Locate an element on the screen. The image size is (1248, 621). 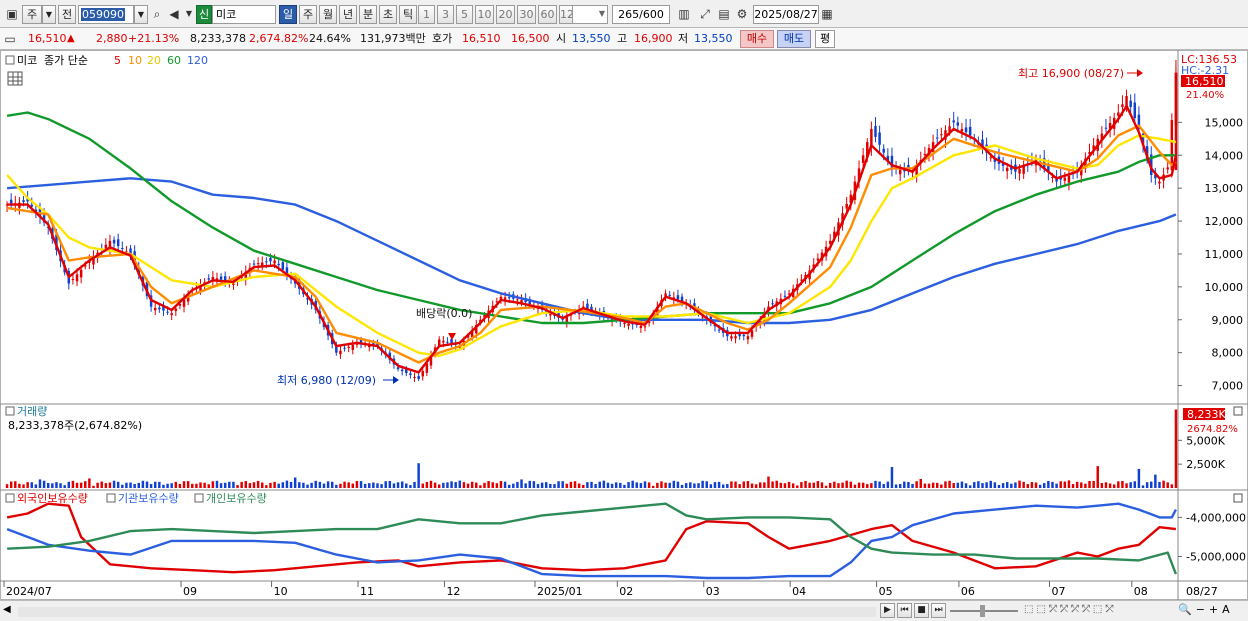
date-field: 2025/08/27 is located at coordinates (786, 14).